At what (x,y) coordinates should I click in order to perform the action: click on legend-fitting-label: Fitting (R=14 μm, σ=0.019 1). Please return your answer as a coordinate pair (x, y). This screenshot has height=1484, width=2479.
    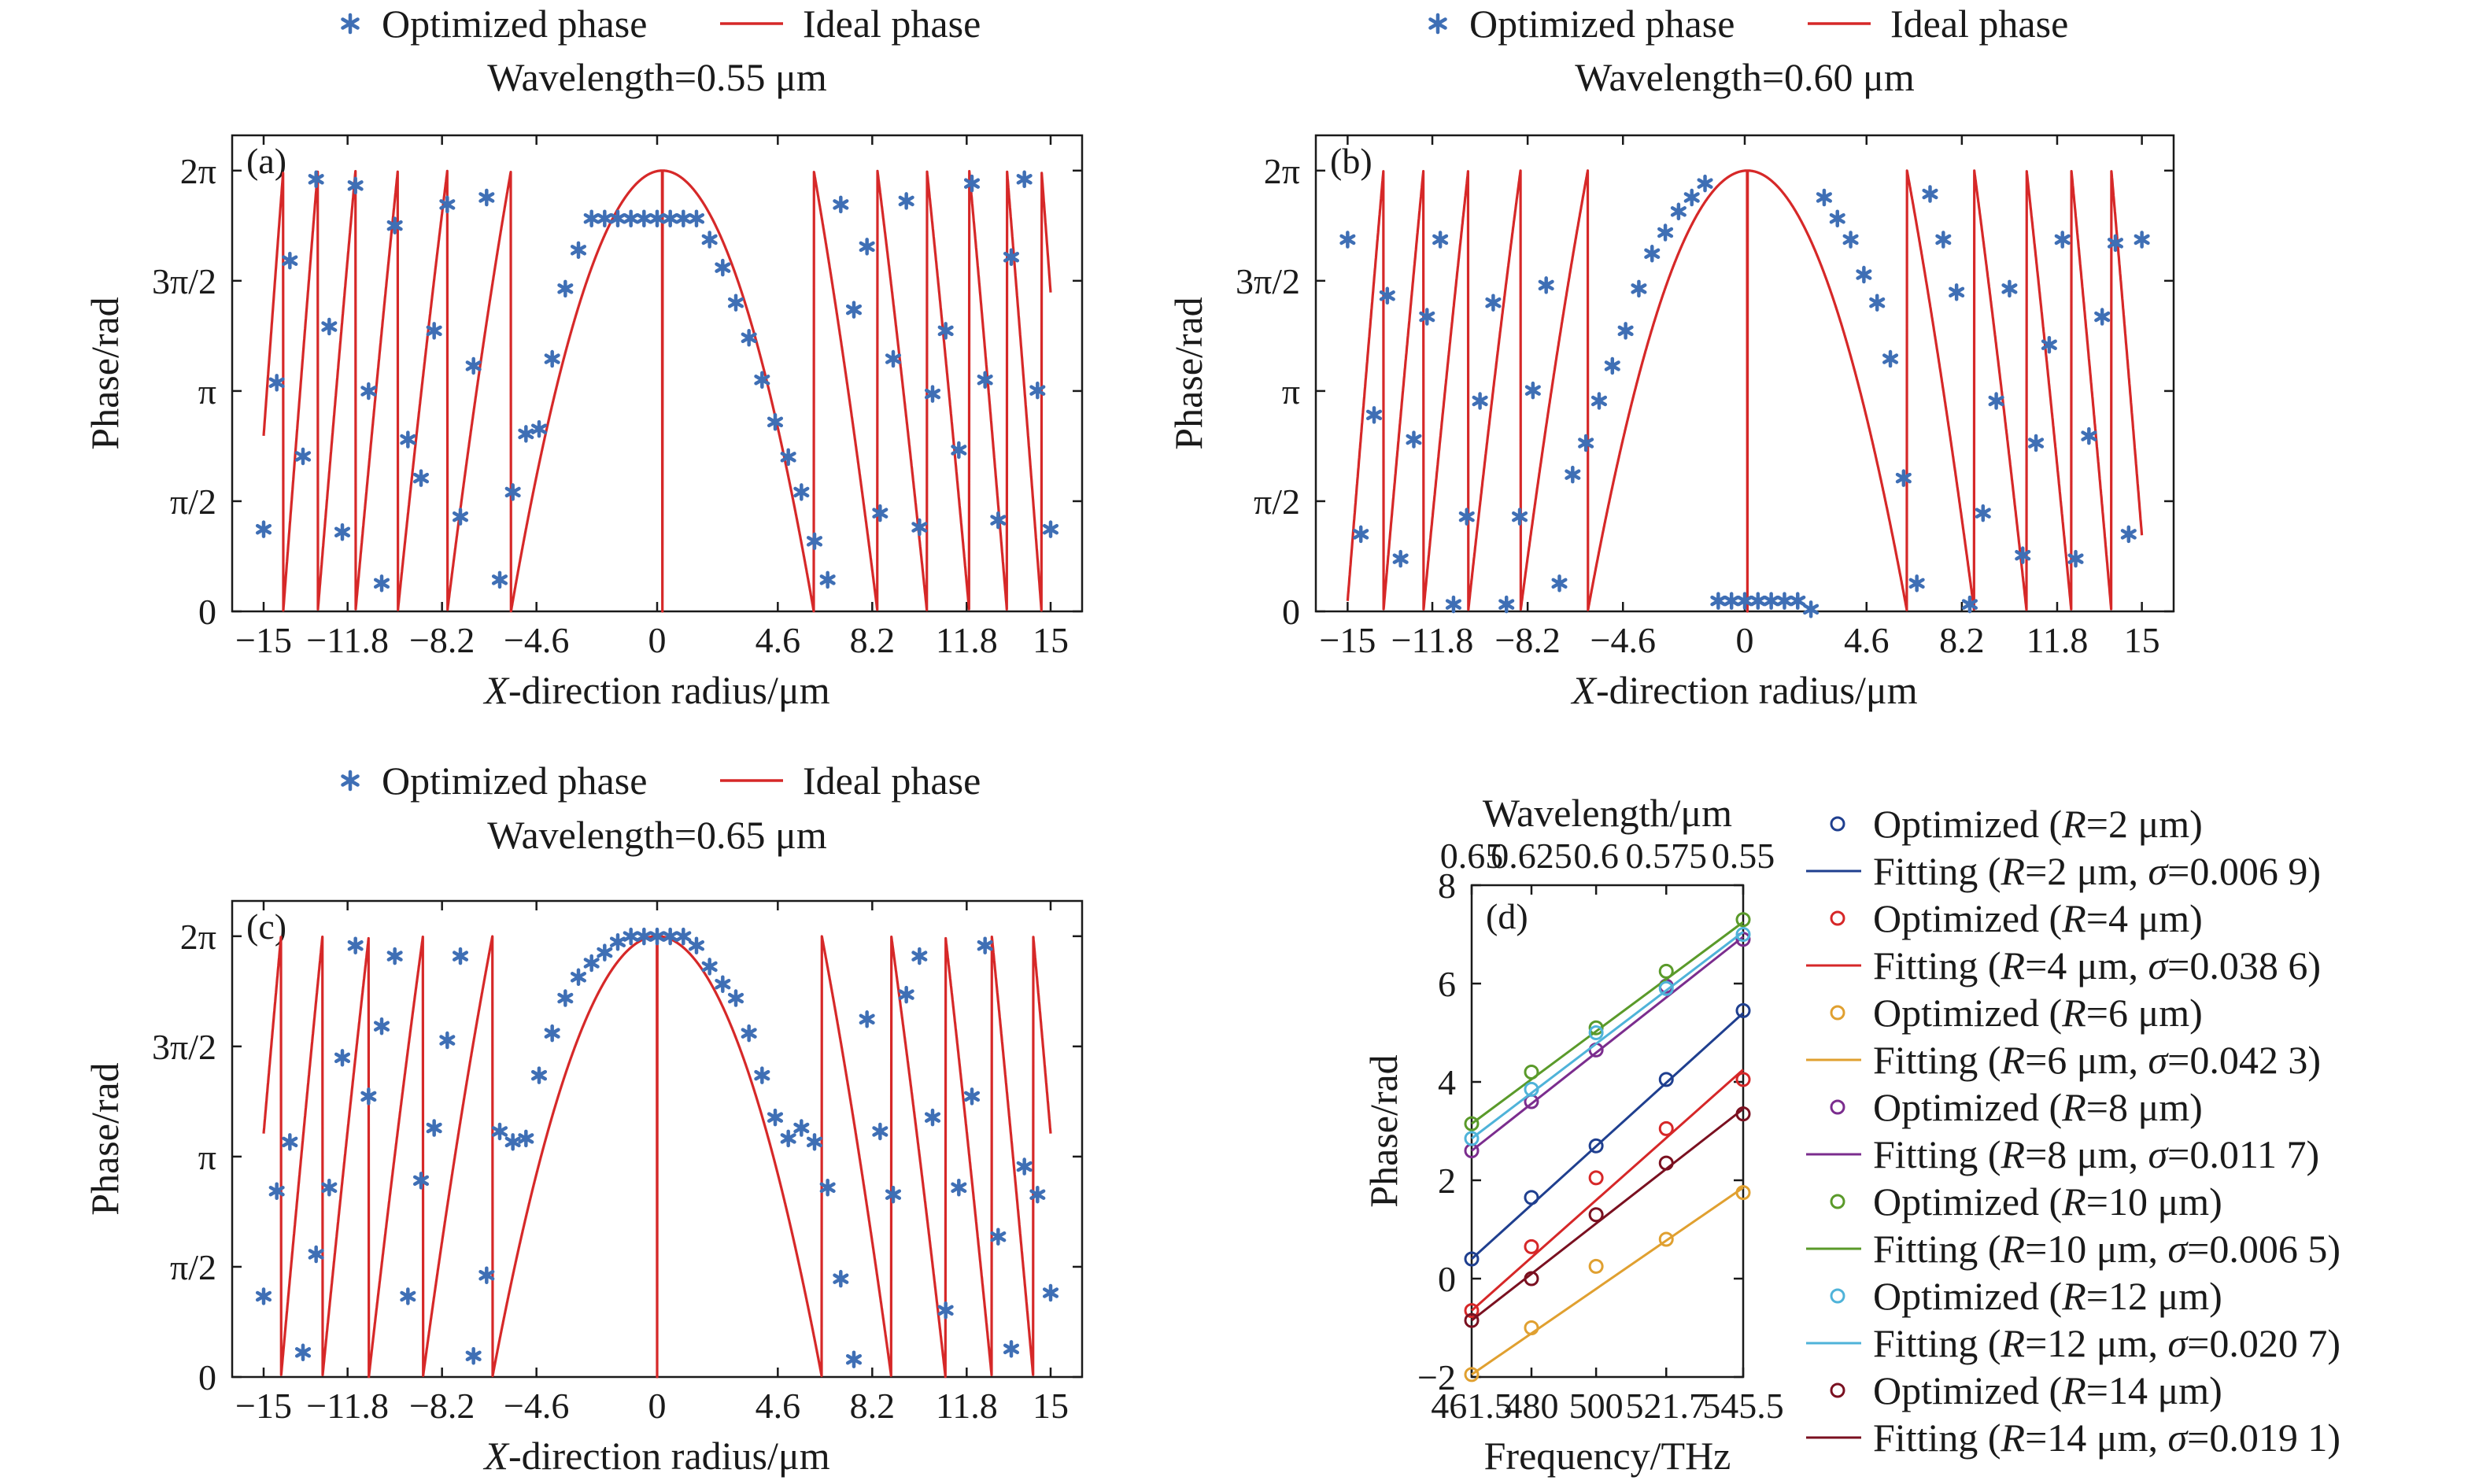
    Looking at the image, I should click on (2106, 1438).